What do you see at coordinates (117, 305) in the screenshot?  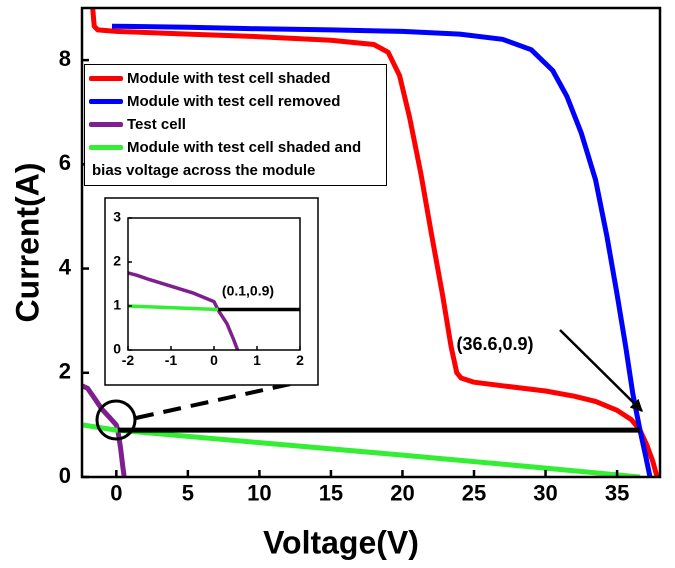 I see `y-tick-label: 1` at bounding box center [117, 305].